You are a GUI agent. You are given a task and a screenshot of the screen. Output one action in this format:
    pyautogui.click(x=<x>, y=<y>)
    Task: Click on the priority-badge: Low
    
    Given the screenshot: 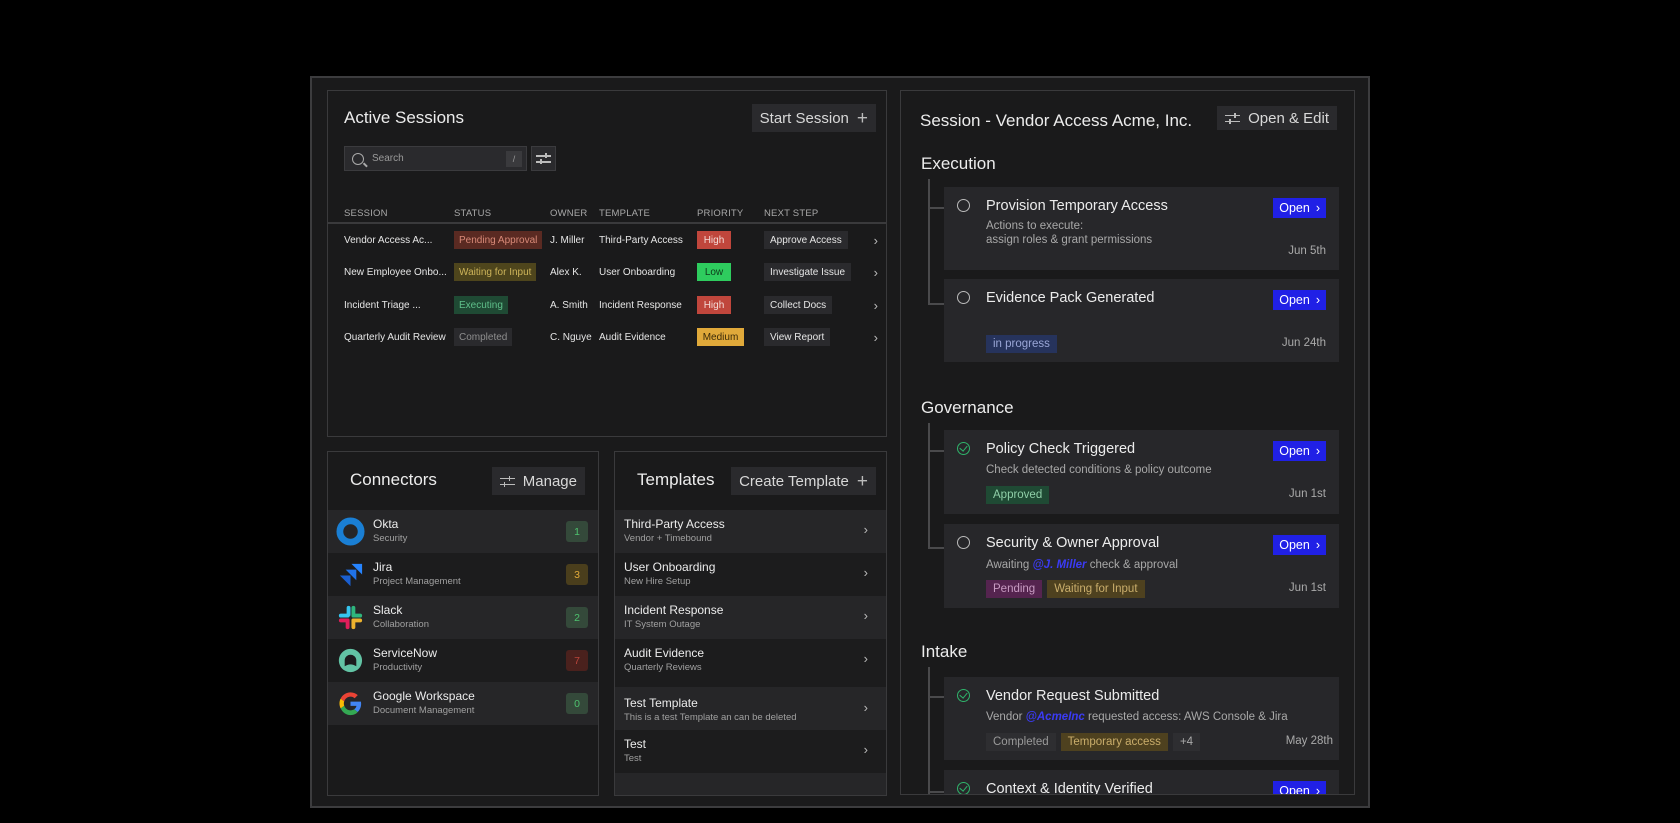 What is the action you would take?
    pyautogui.click(x=714, y=272)
    